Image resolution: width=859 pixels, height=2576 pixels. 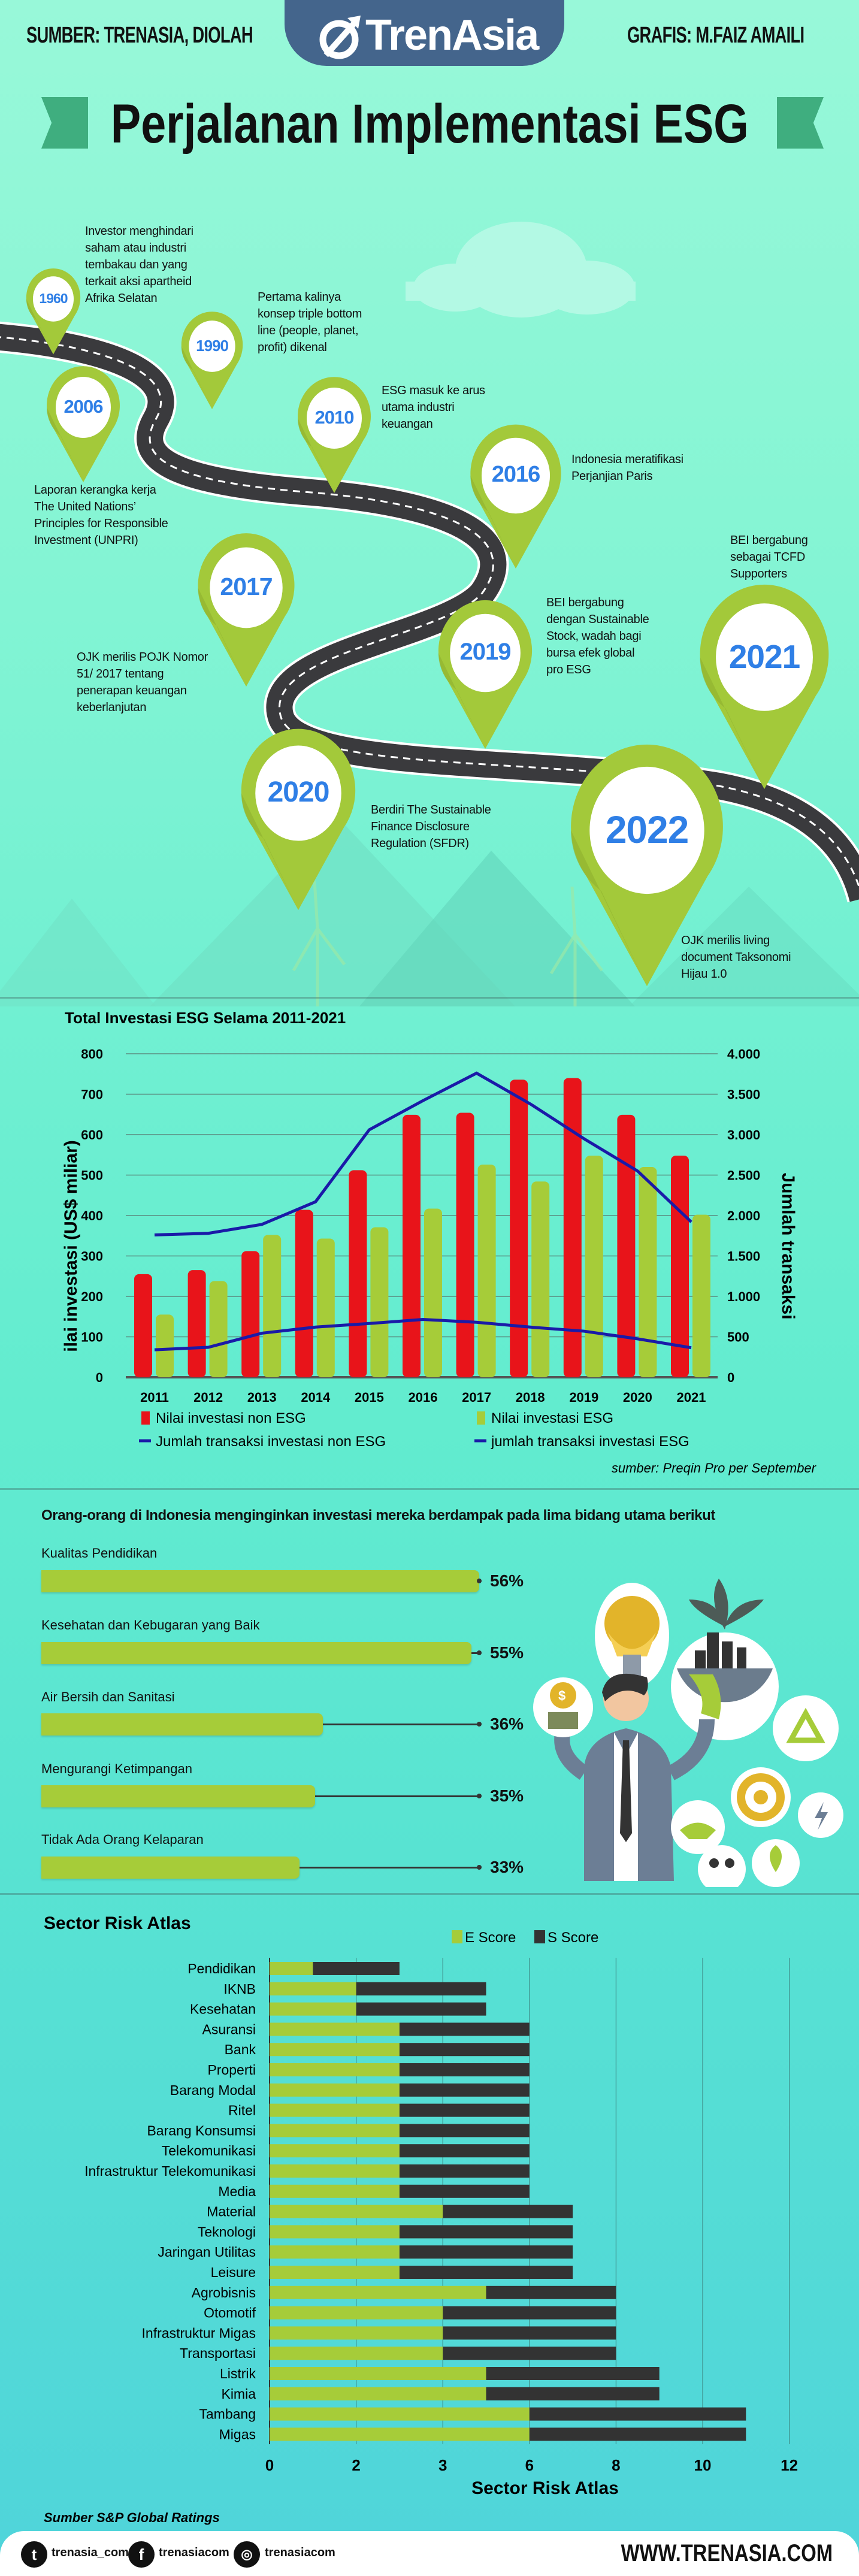 I want to click on y-right-tick-label: 500, so click(x=738, y=1337).